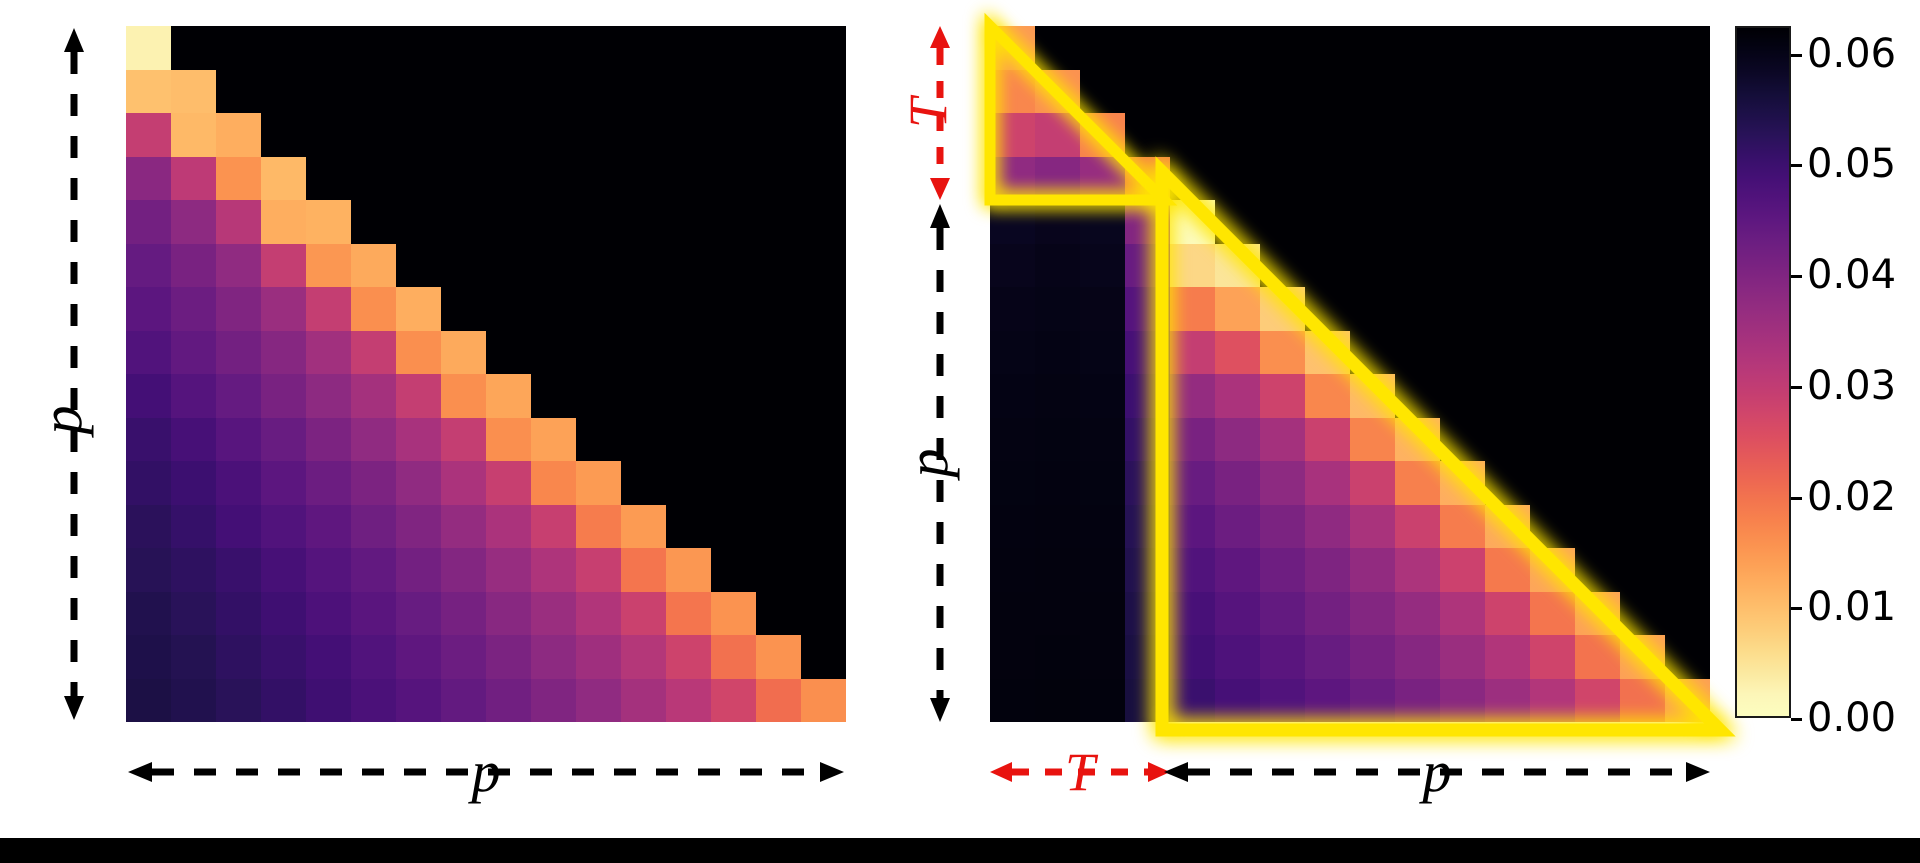  I want to click on colorbar, so click(1763, 372).